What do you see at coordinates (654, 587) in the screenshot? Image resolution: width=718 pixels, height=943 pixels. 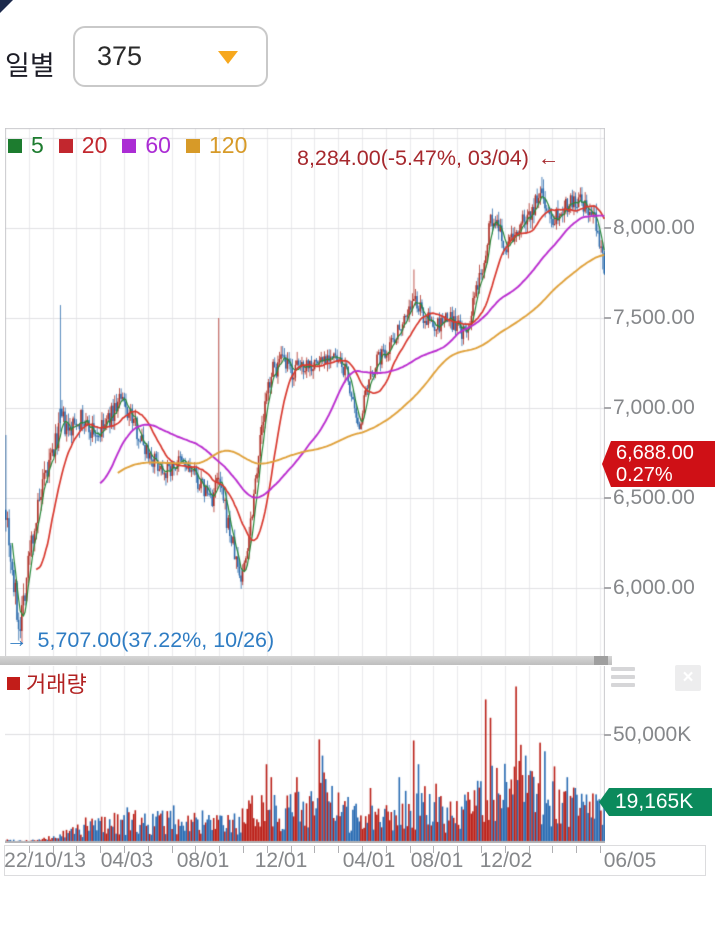 I see `price-axis-label: 6,000.00` at bounding box center [654, 587].